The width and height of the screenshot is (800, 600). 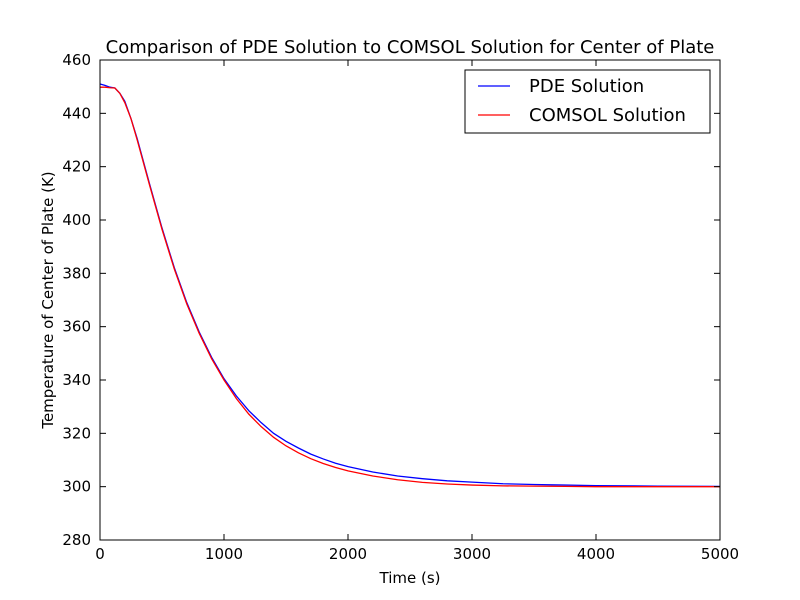 I want to click on x-tick-label: 3000, so click(x=472, y=554).